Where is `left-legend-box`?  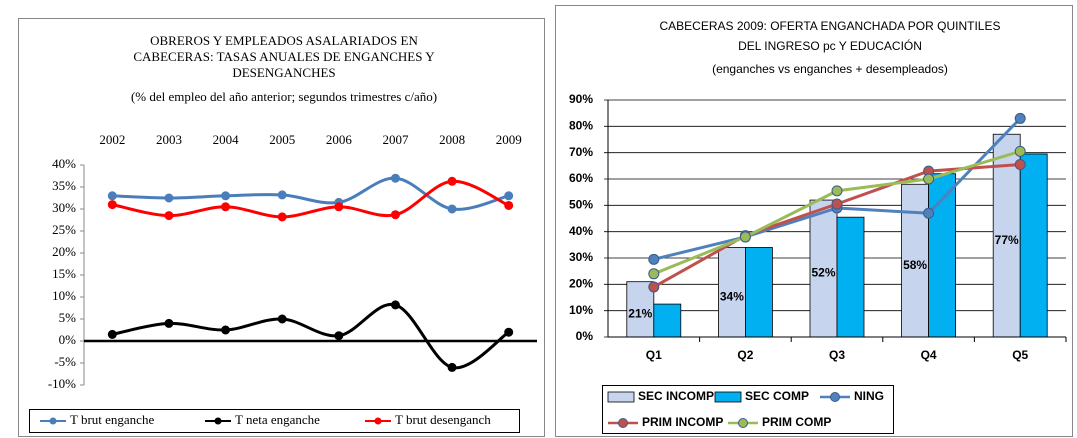
left-legend-box is located at coordinates (274, 421).